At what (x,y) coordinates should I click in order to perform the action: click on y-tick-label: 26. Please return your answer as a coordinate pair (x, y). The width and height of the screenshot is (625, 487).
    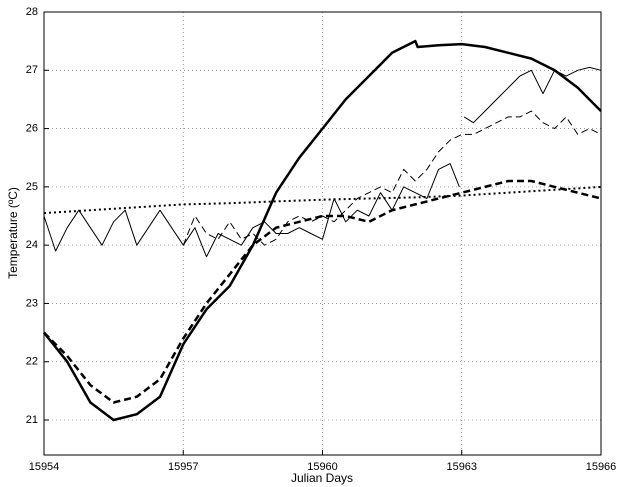
    Looking at the image, I should click on (32, 128).